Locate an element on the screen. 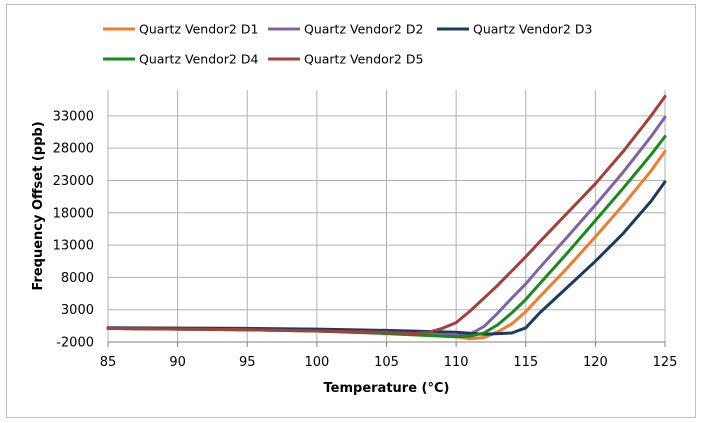 The height and width of the screenshot is (423, 704). y-tick-label: -2000 is located at coordinates (75, 343).